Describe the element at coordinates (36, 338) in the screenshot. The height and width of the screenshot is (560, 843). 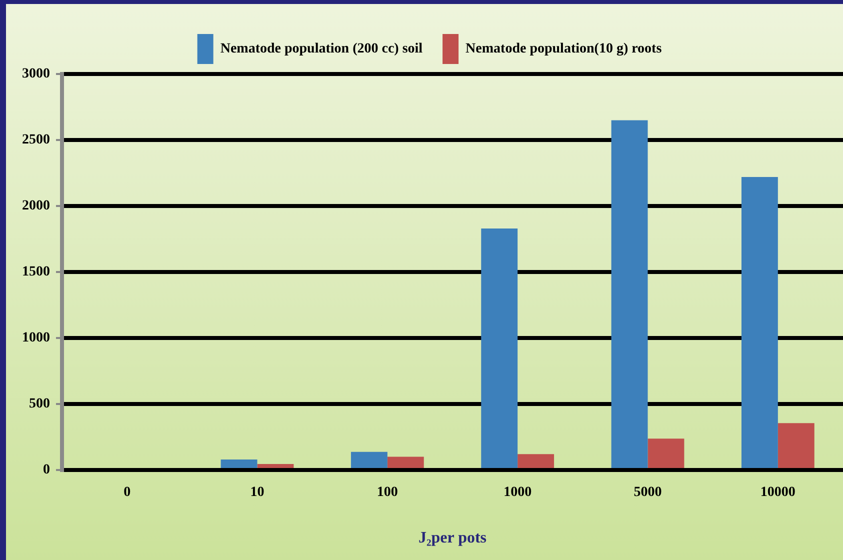
I see `y-tick-label: 1000` at that location.